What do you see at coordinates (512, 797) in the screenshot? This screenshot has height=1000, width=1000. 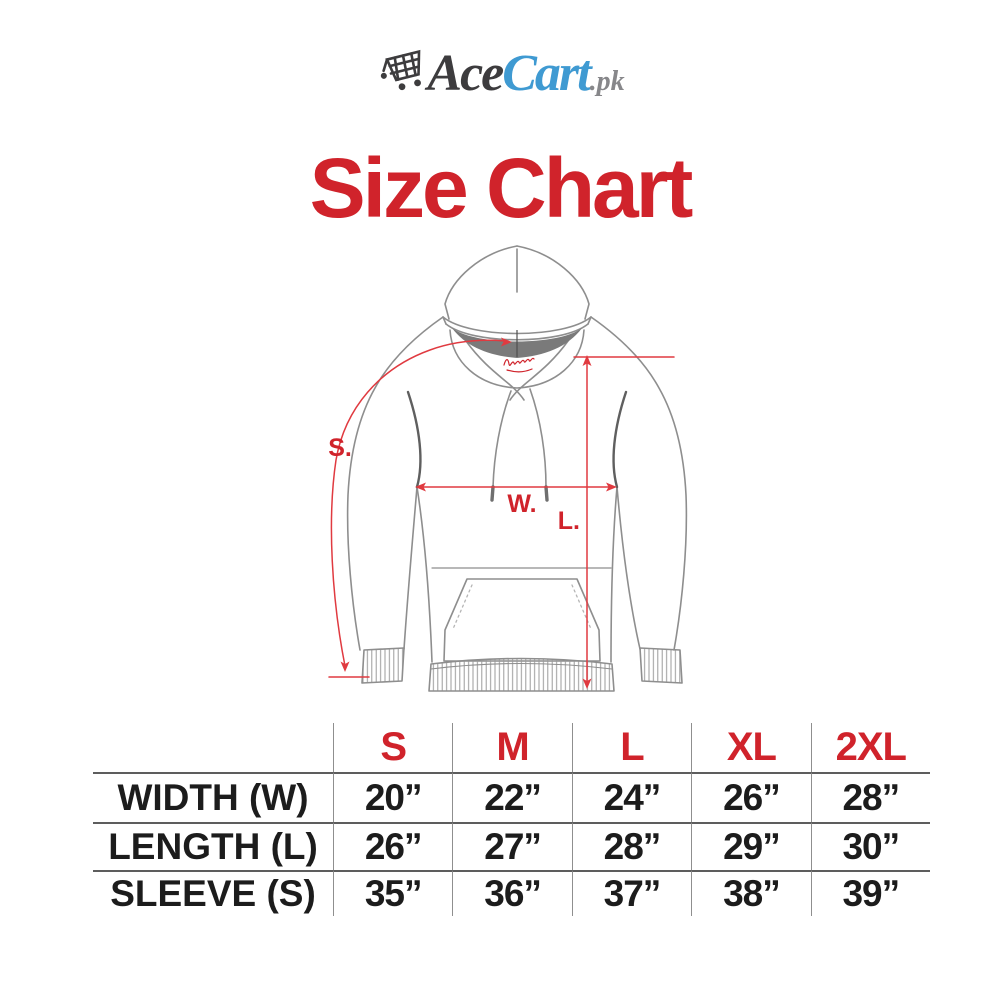 I see `size-value-cell: 22”` at bounding box center [512, 797].